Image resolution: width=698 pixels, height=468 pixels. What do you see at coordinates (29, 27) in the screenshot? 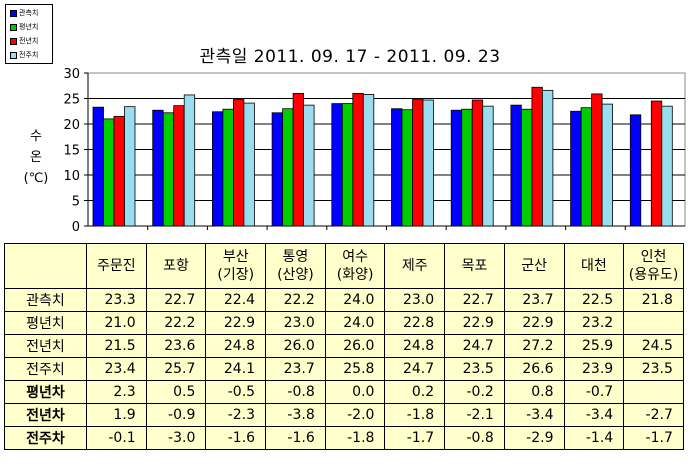
I see `legend-label: 평년치` at bounding box center [29, 27].